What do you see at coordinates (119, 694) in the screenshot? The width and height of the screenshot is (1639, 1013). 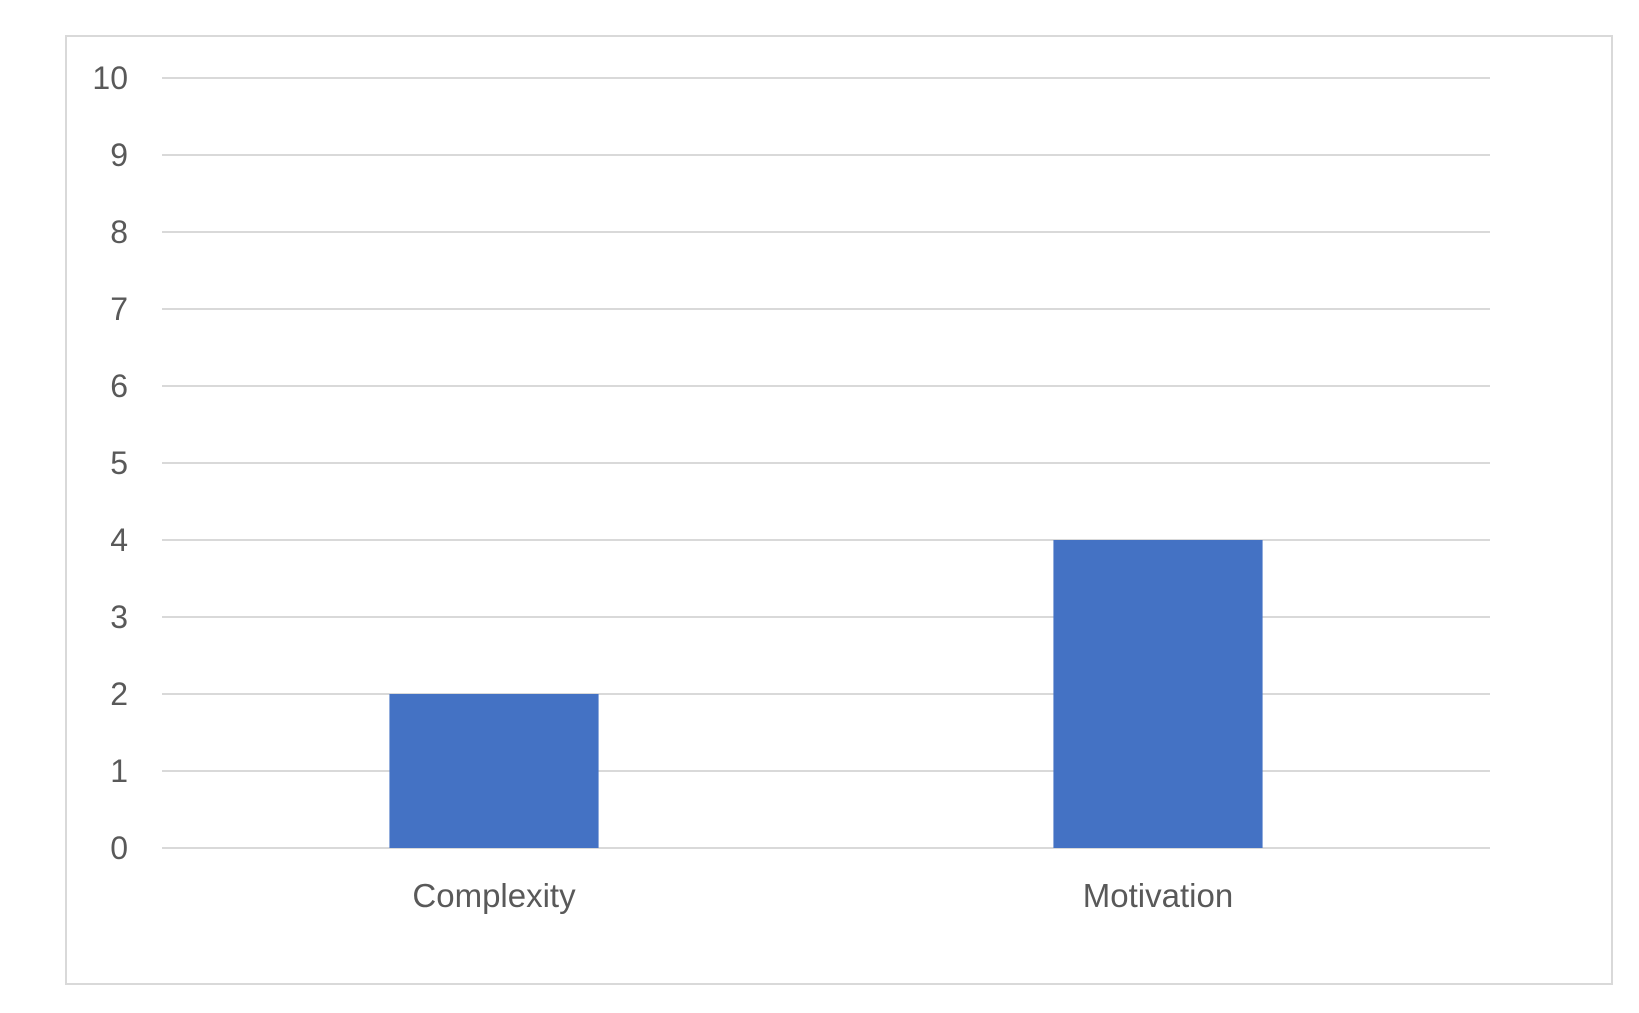 I see `y-tick-label-2: 2` at bounding box center [119, 694].